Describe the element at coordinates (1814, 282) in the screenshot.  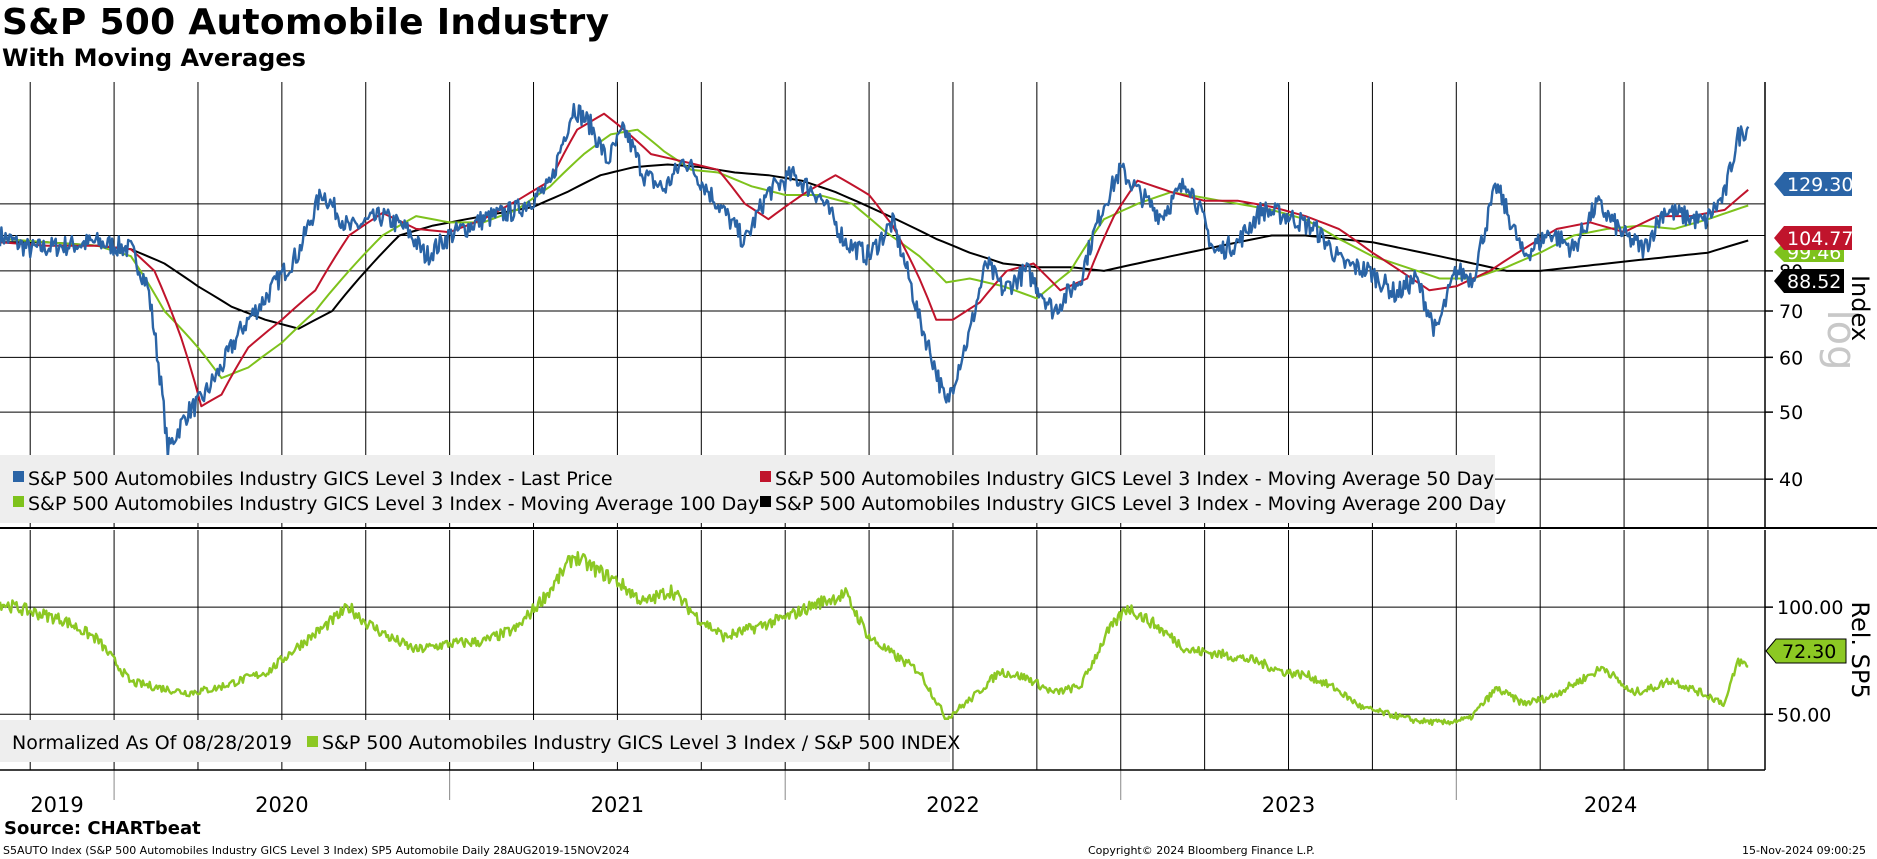
I see `badge-ma200-value: 88.52` at that location.